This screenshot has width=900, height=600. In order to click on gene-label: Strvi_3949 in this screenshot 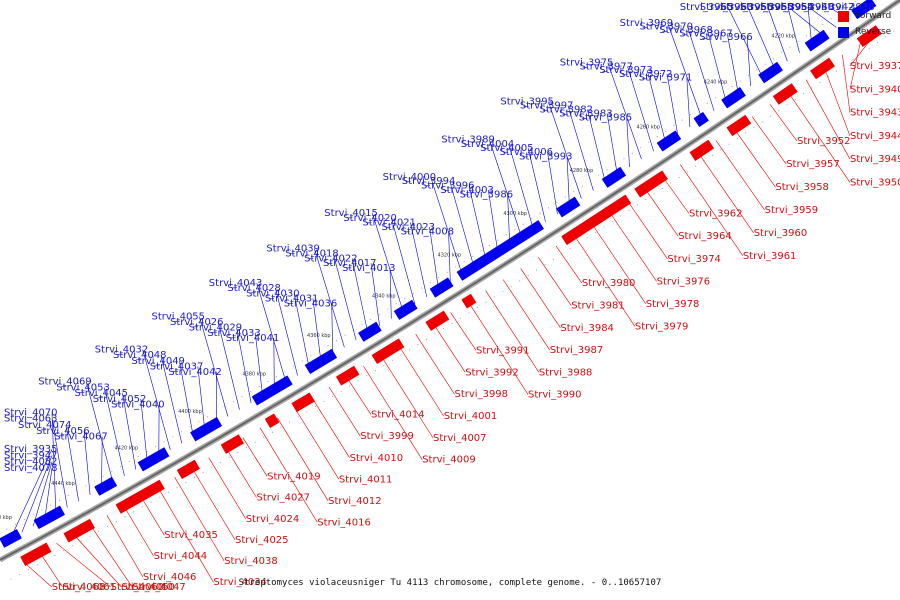, I will do `click(875, 159)`.